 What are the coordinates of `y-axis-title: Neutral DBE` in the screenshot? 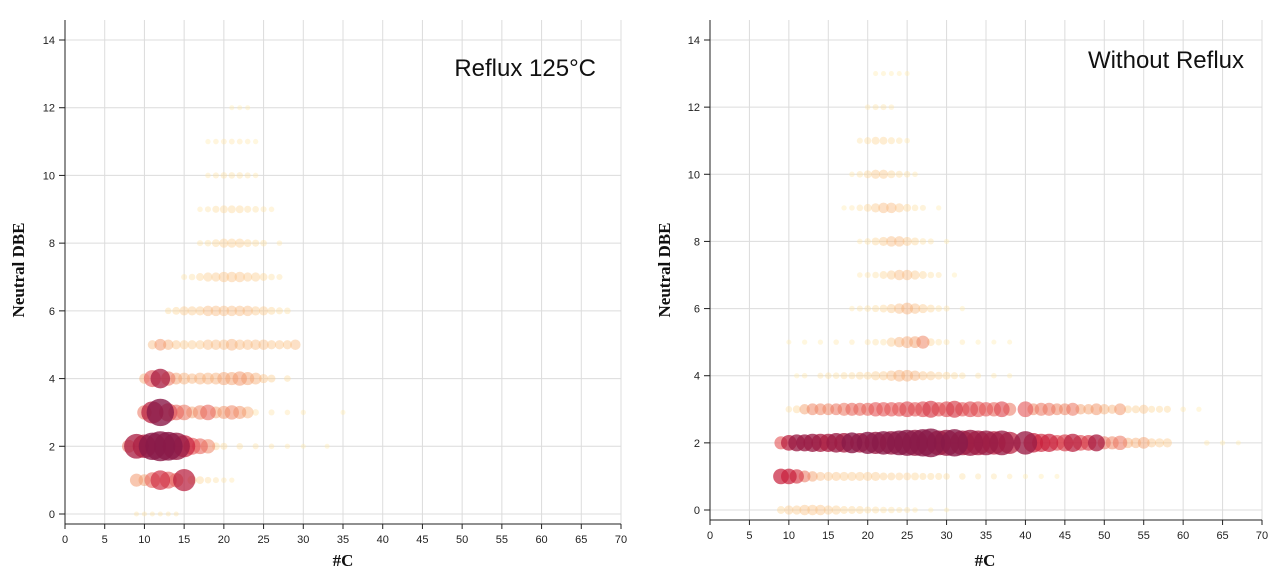 It's located at (18, 270).